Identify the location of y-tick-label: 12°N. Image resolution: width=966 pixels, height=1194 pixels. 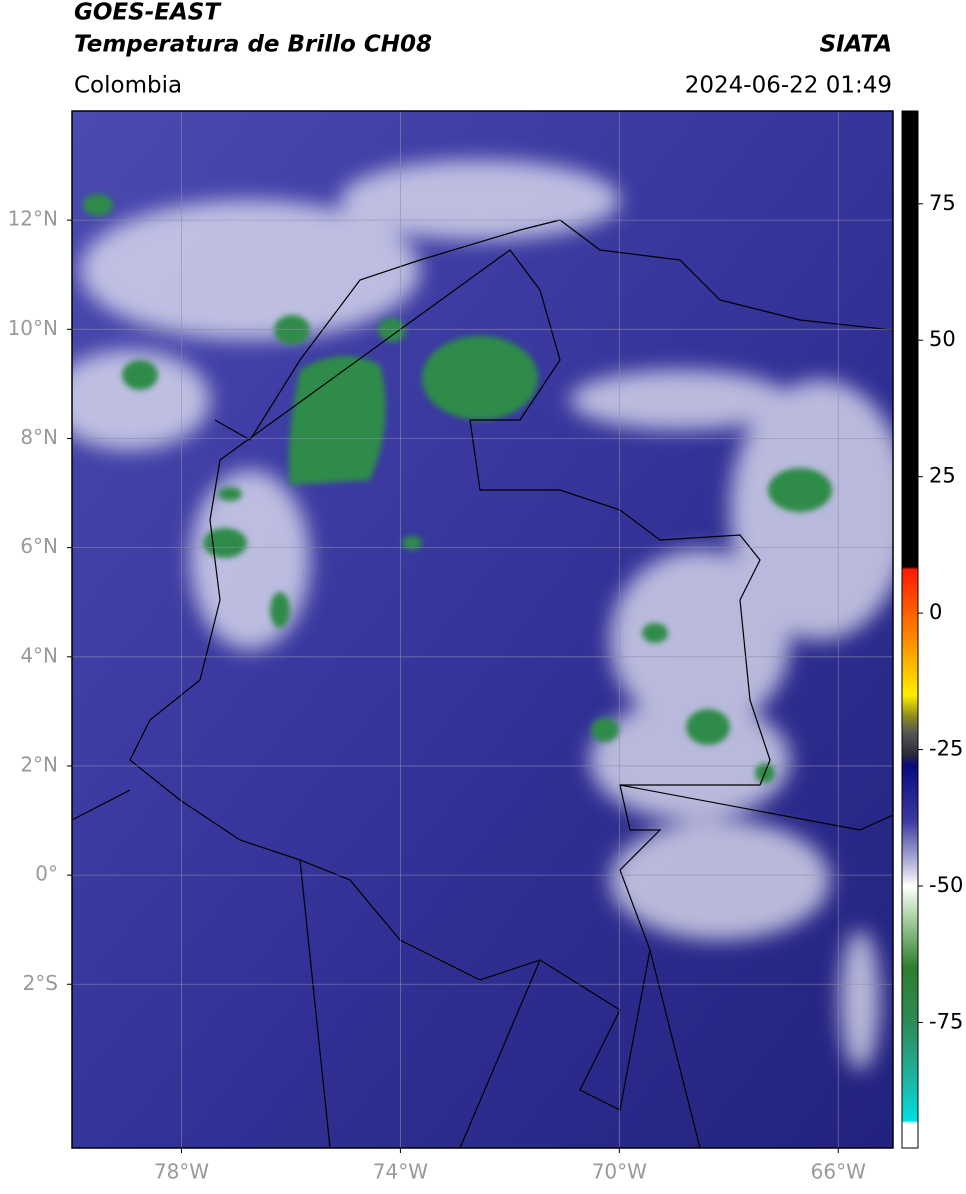
(33, 219).